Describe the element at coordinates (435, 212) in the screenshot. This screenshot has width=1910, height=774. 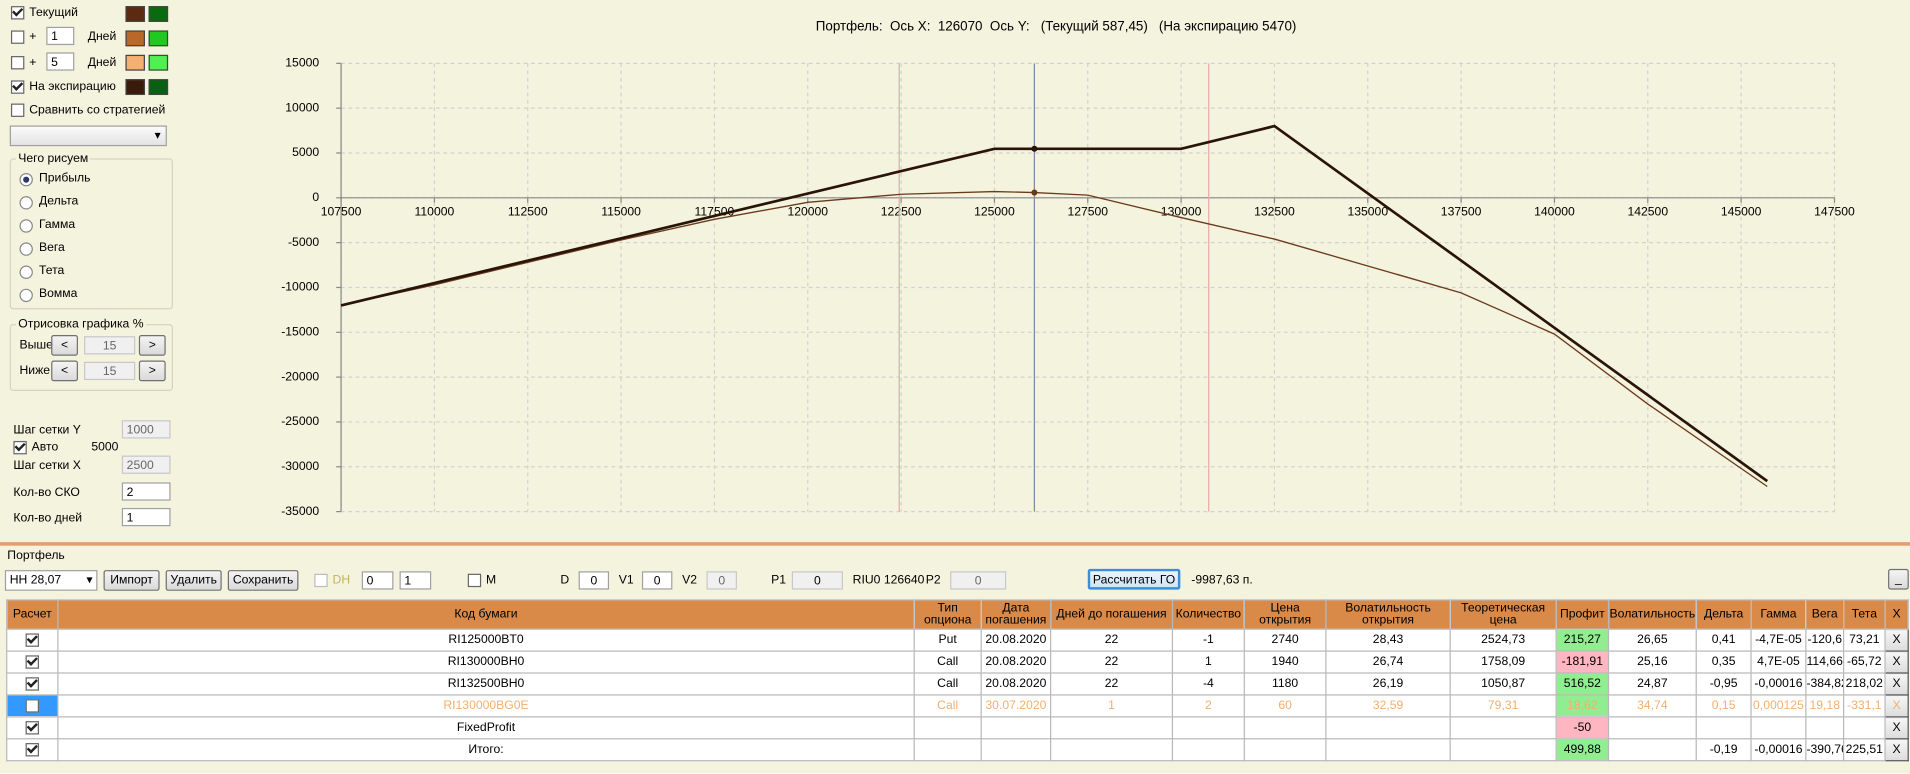
I see `x-tick-label: 110000` at that location.